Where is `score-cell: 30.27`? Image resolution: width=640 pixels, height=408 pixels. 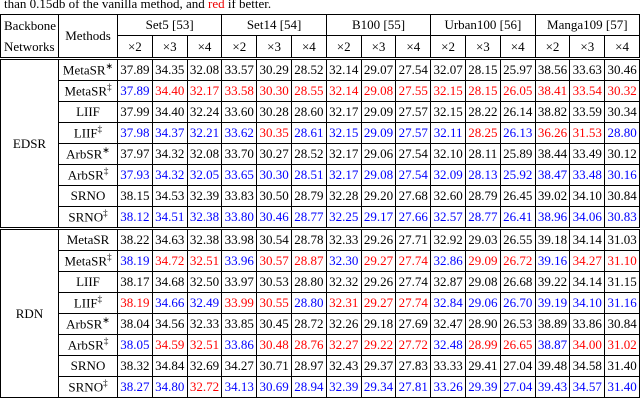
score-cell: 30.27 is located at coordinates (274, 154).